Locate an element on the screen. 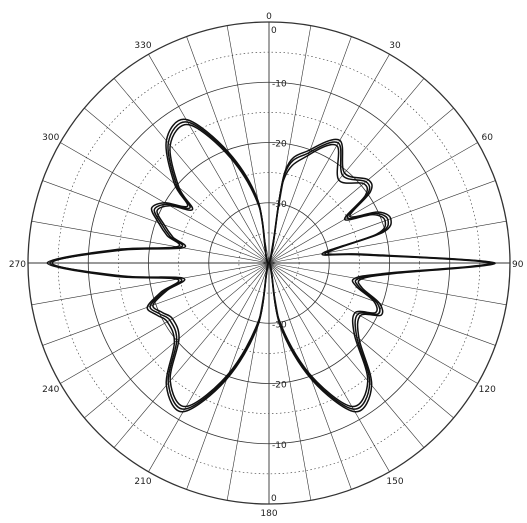 The image size is (527, 523). radial-tick-0-top: 0 is located at coordinates (274, 31).